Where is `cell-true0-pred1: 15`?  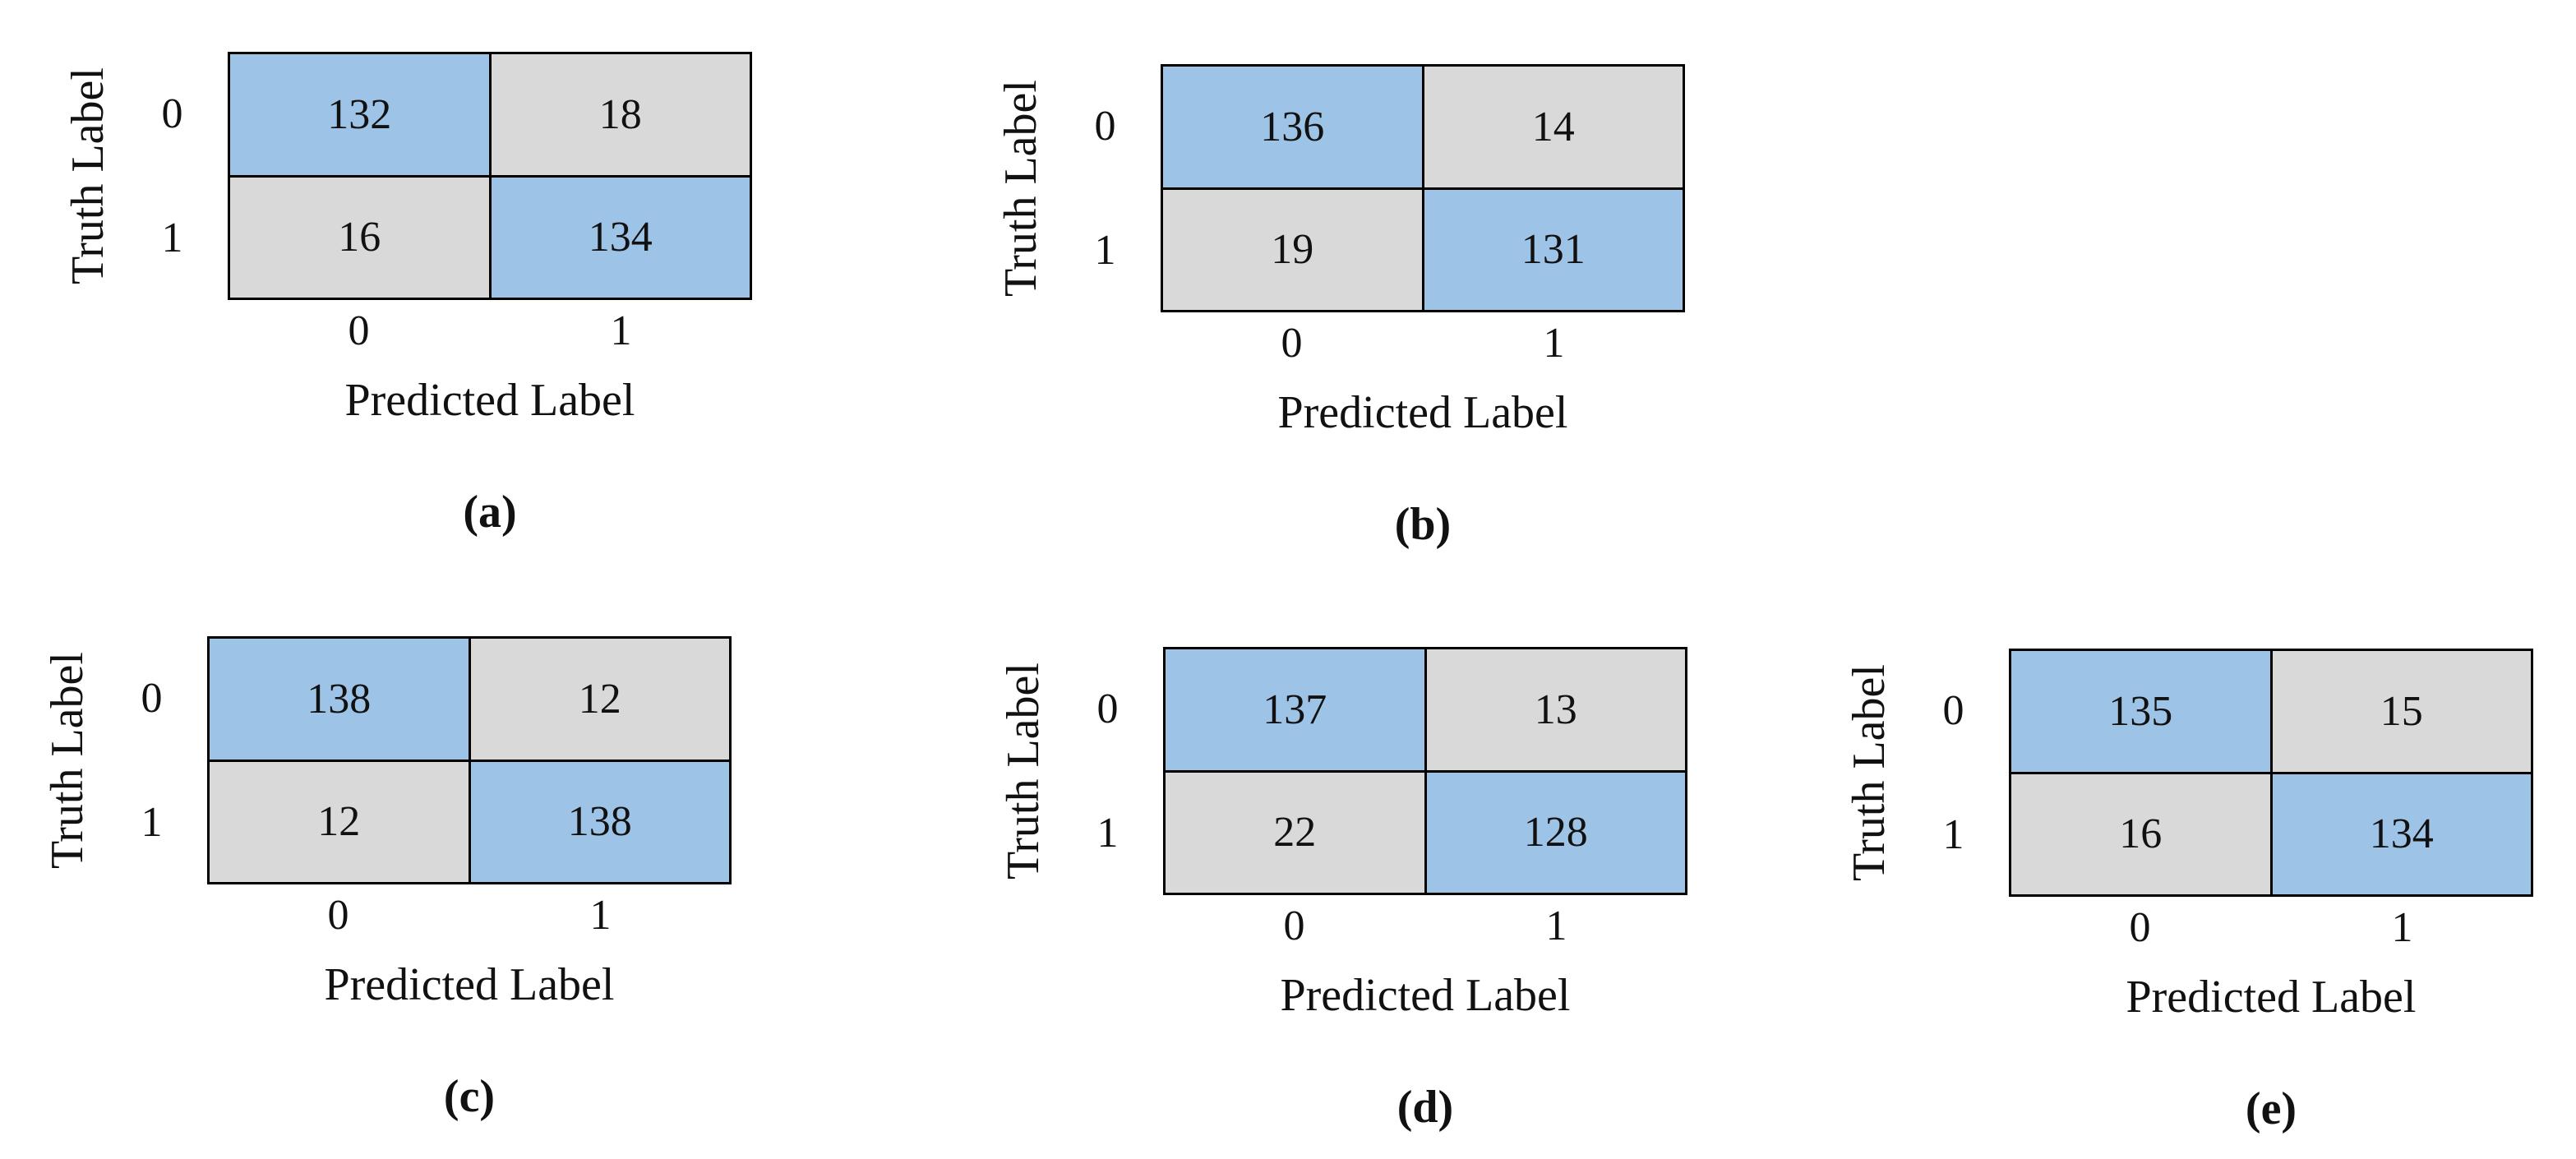
cell-true0-pred1: 15 is located at coordinates (2402, 711).